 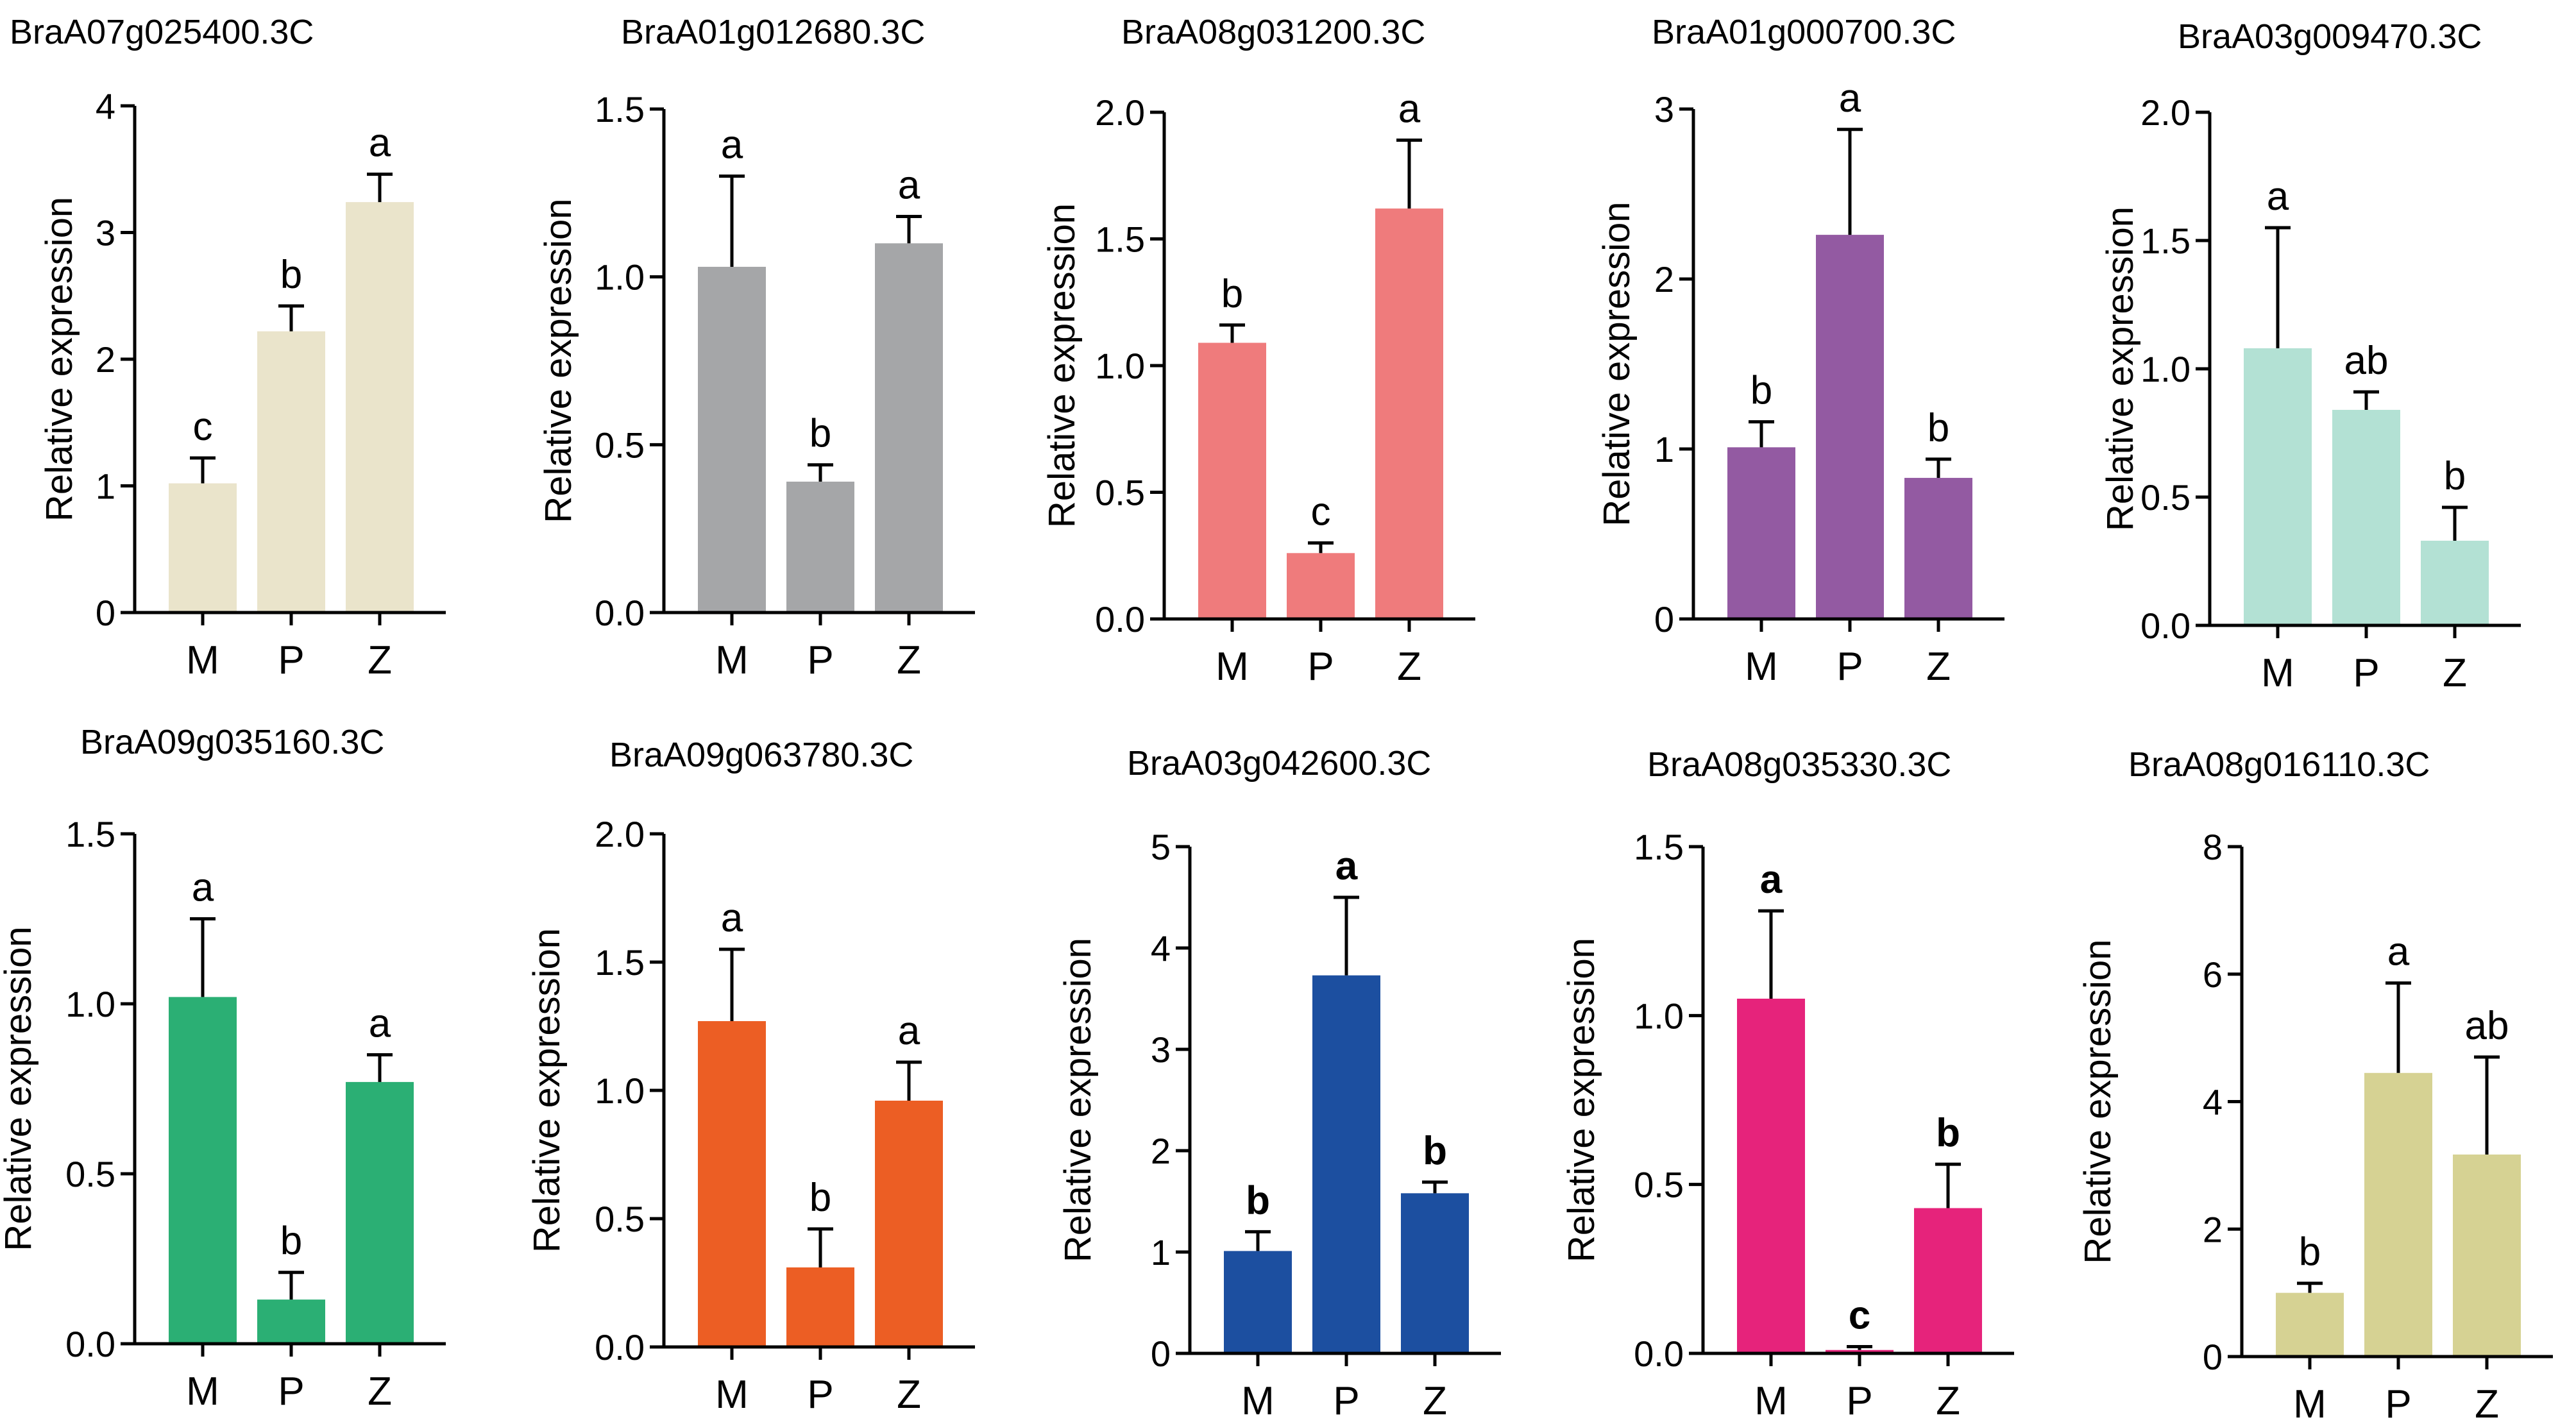 I want to click on significance-label: c, so click(x=1321, y=512).